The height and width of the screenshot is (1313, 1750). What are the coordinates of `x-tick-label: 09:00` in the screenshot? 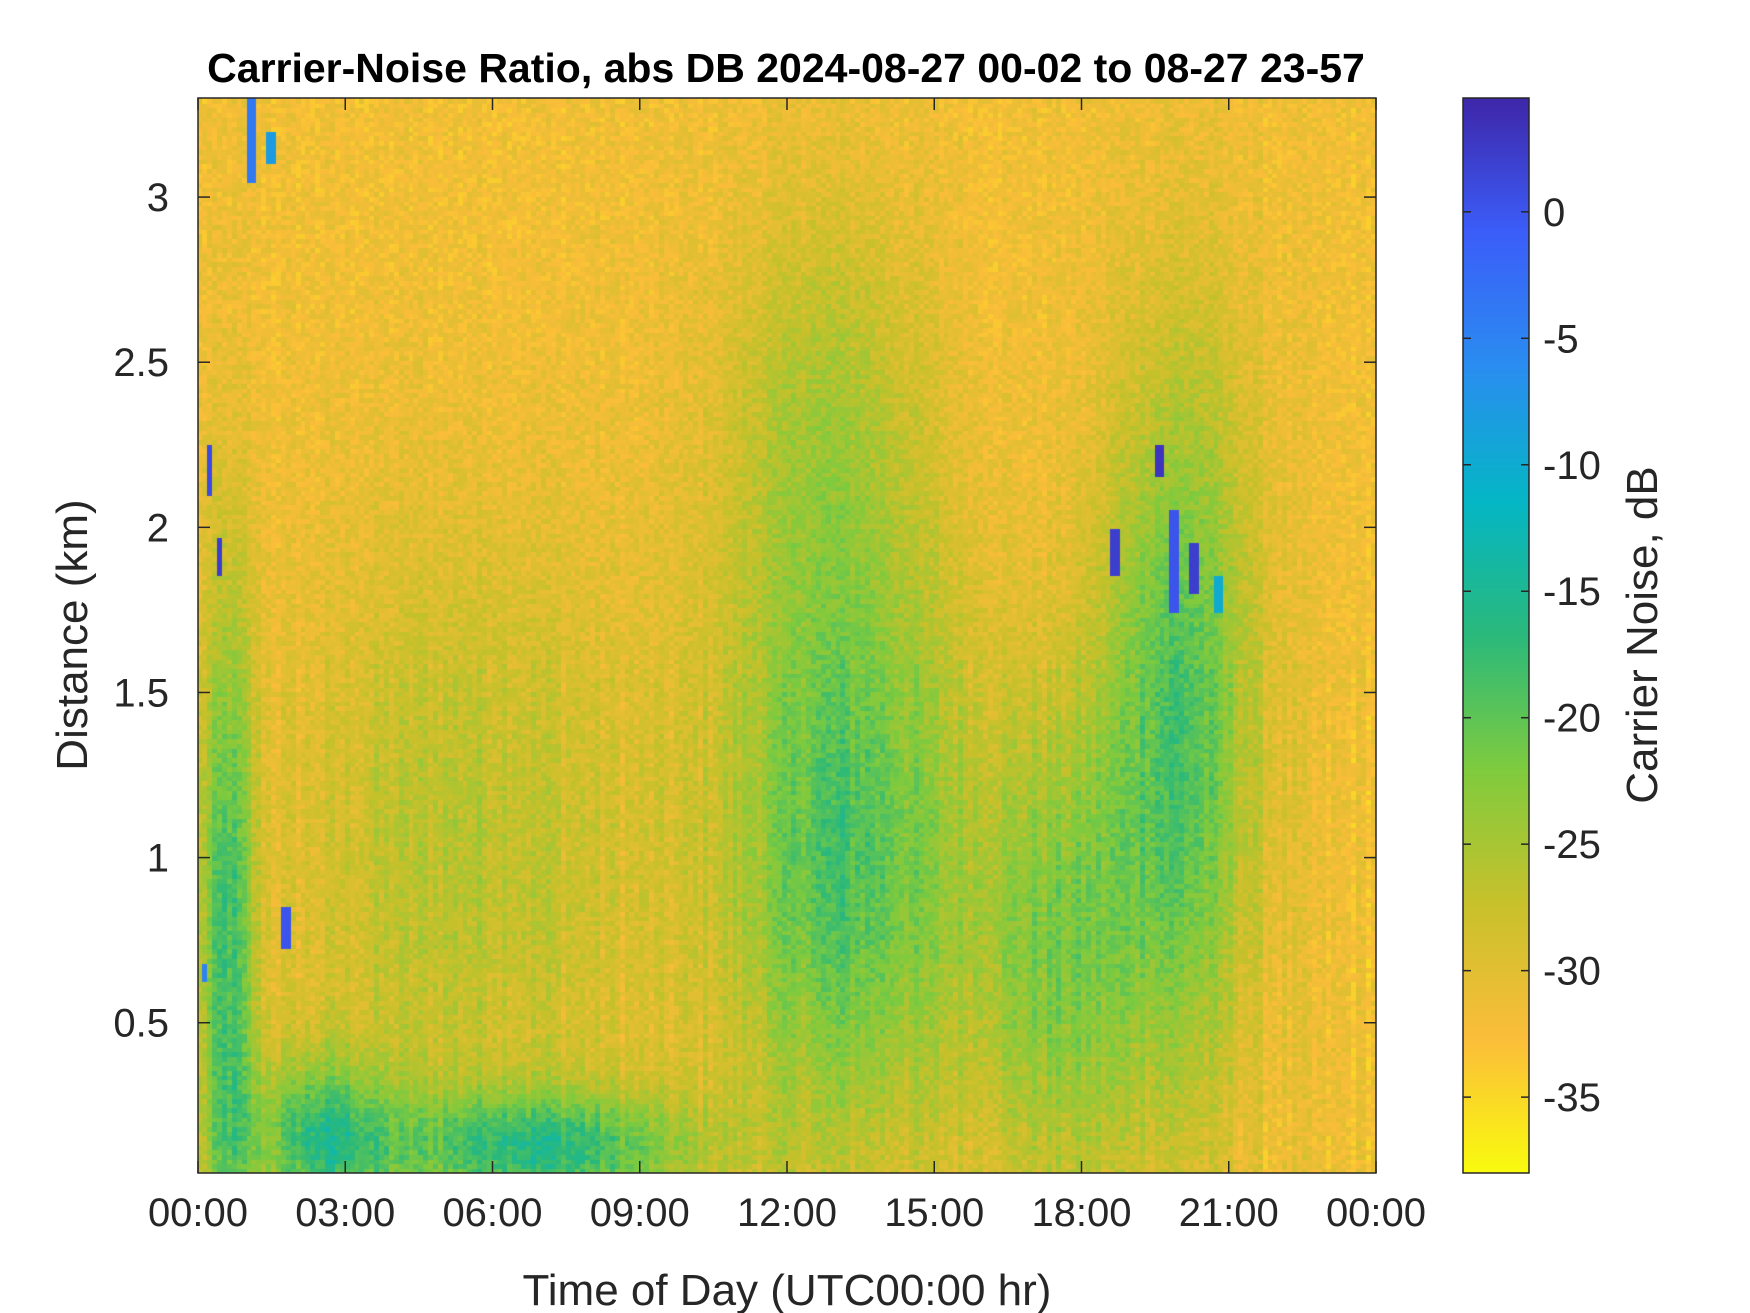 It's located at (640, 1213).